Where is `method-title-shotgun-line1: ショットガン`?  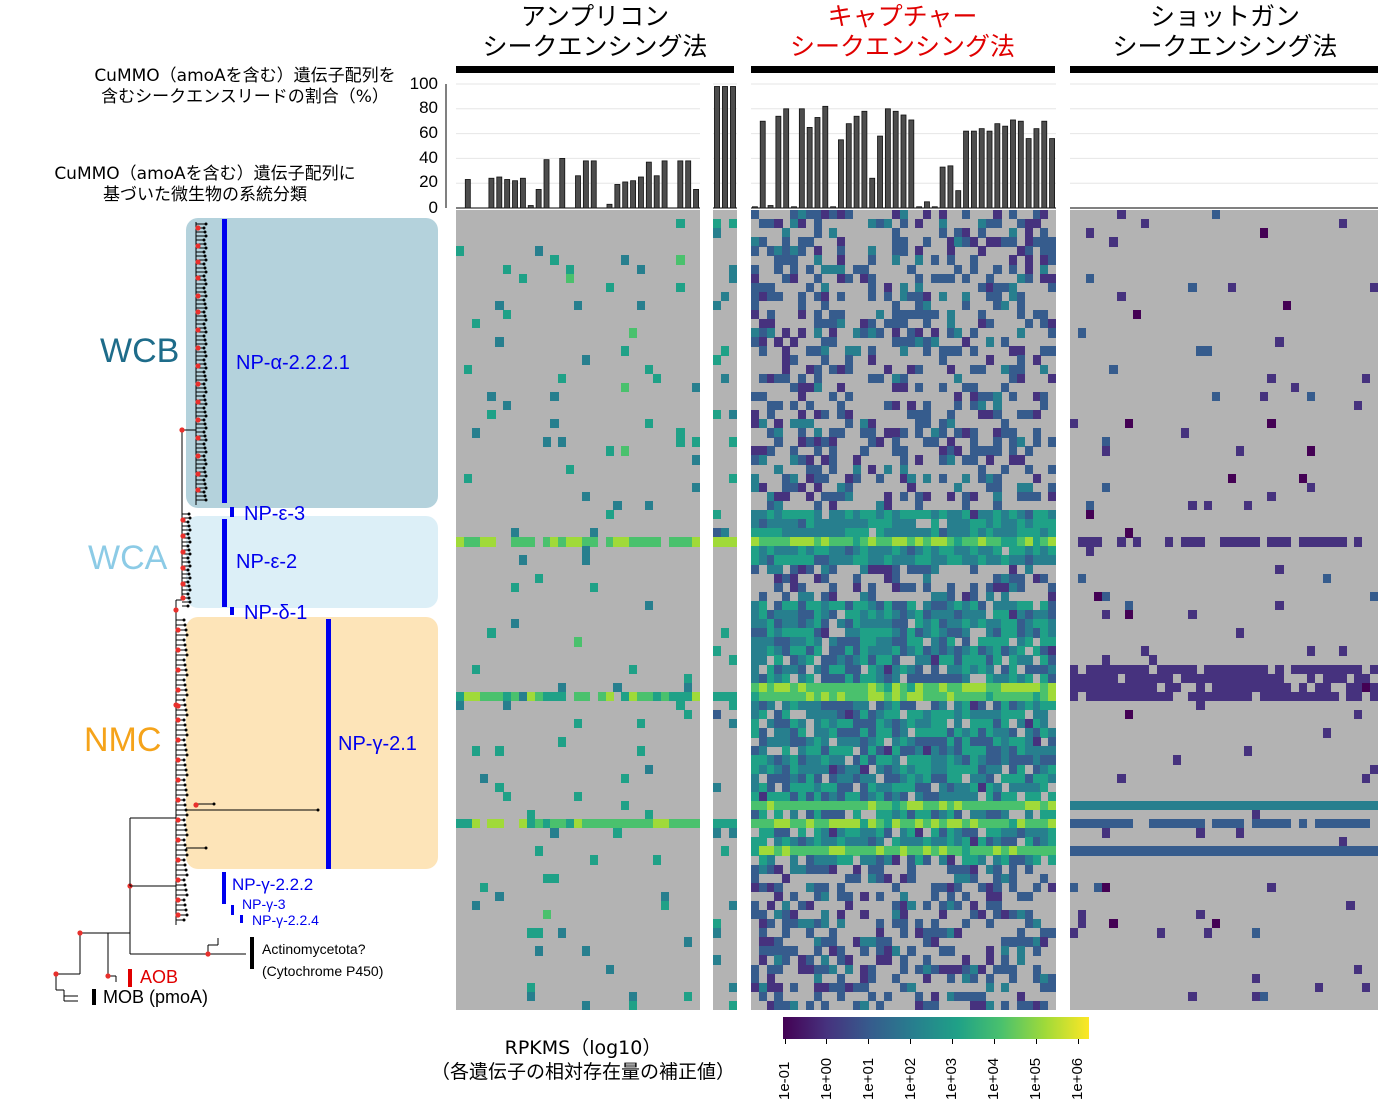 method-title-shotgun-line1: ショットガン is located at coordinates (1224, 16).